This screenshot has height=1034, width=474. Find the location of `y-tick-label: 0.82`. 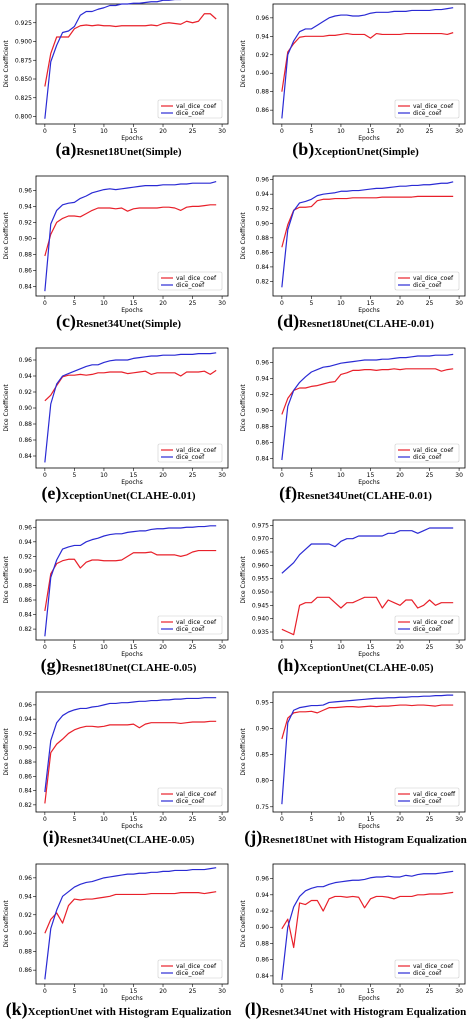

y-tick-label: 0.82 is located at coordinates (263, 281).